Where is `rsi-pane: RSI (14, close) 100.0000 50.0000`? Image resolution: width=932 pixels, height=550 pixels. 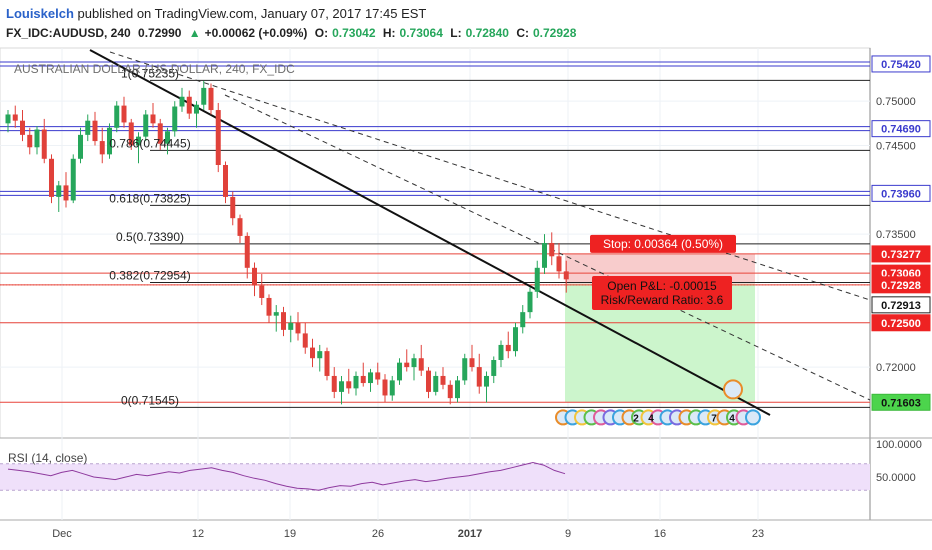 rsi-pane: RSI (14, close) 100.0000 50.0000 is located at coordinates (461, 465).